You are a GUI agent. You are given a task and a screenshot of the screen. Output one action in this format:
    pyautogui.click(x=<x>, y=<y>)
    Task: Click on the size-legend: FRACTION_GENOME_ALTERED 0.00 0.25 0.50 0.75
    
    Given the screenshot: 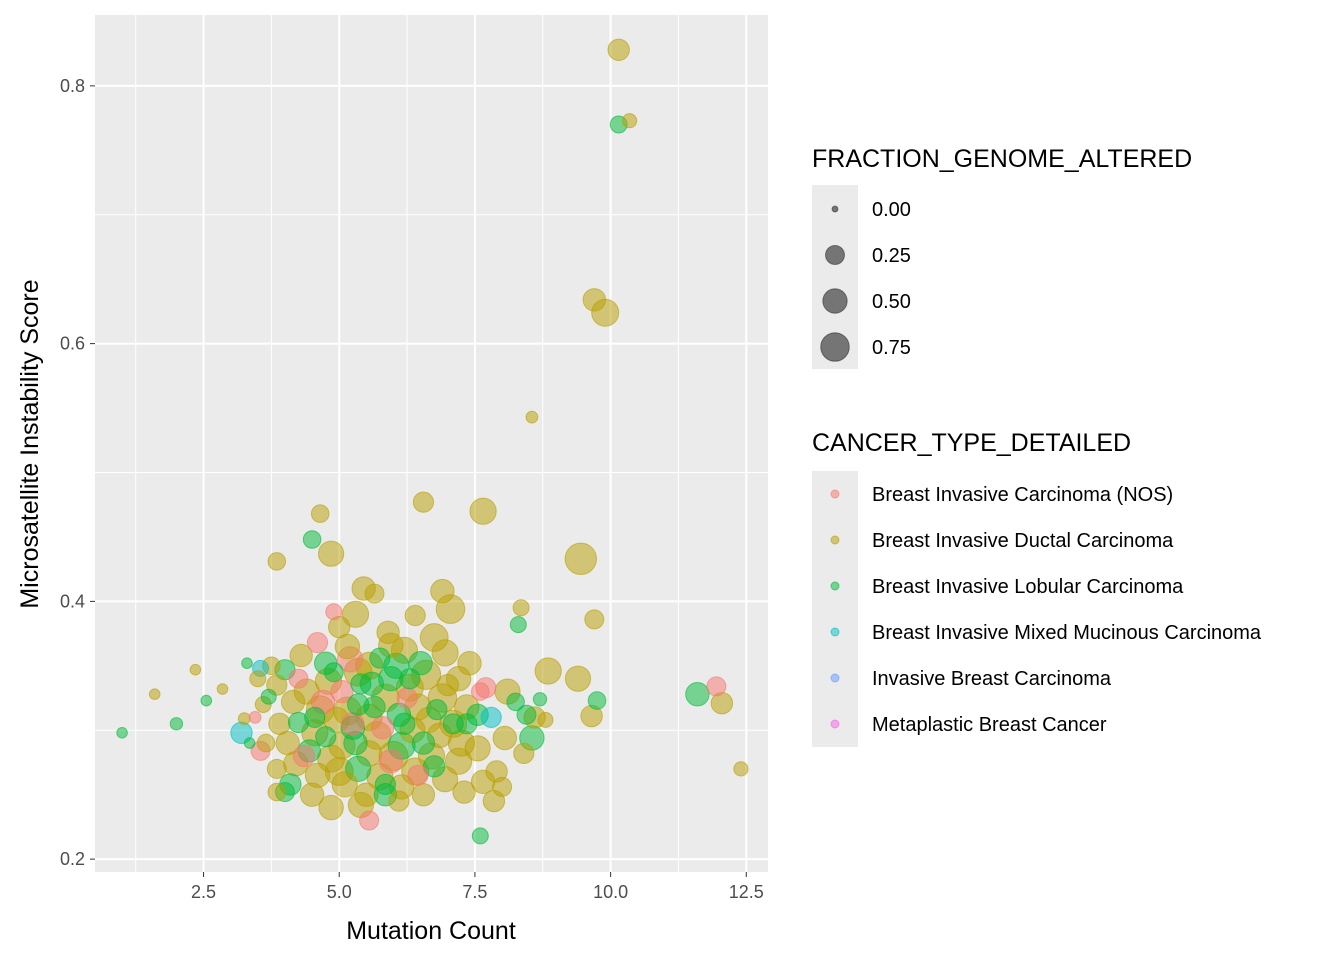 What is the action you would take?
    pyautogui.click(x=1002, y=257)
    